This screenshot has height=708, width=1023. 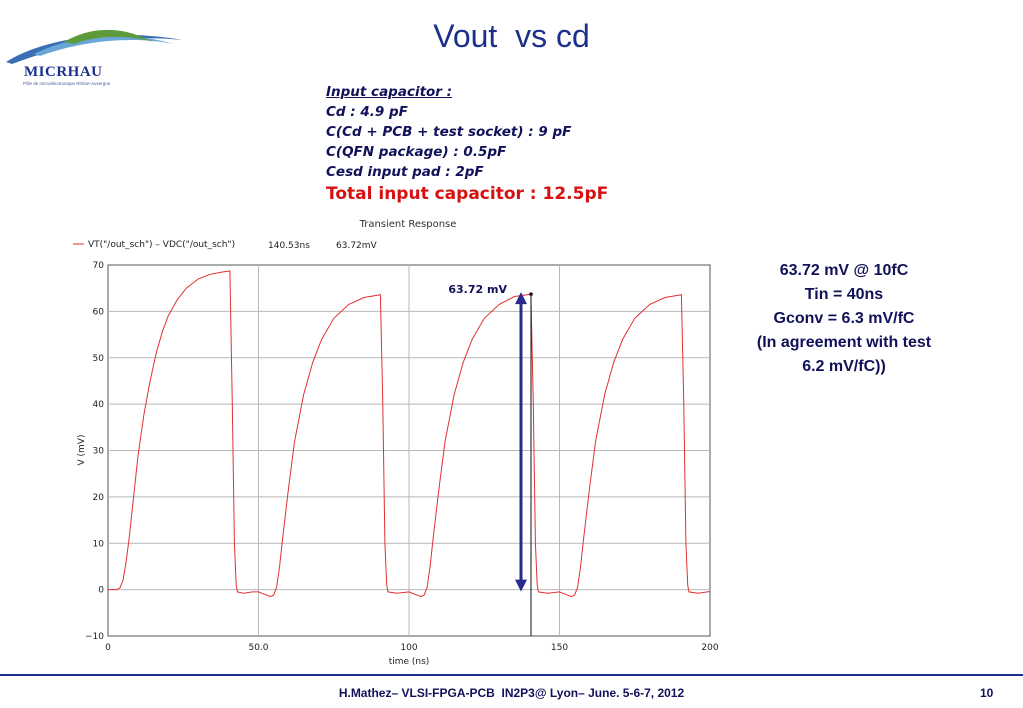 What do you see at coordinates (511, 675) in the screenshot?
I see `footer-divider` at bounding box center [511, 675].